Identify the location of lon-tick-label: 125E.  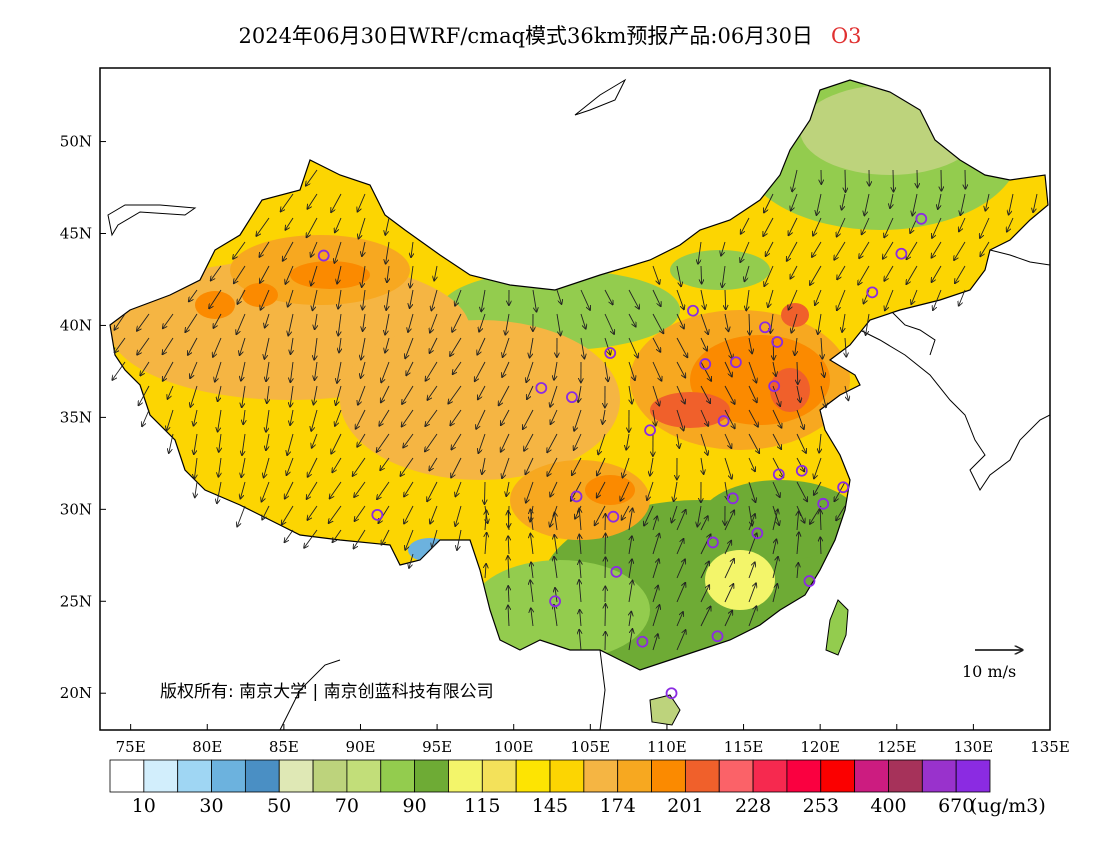
(897, 747).